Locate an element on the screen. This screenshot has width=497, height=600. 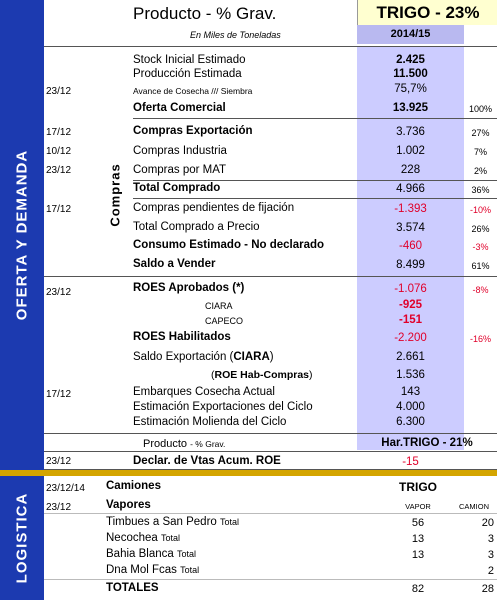
row-label: TOTALES is located at coordinates (132, 588).